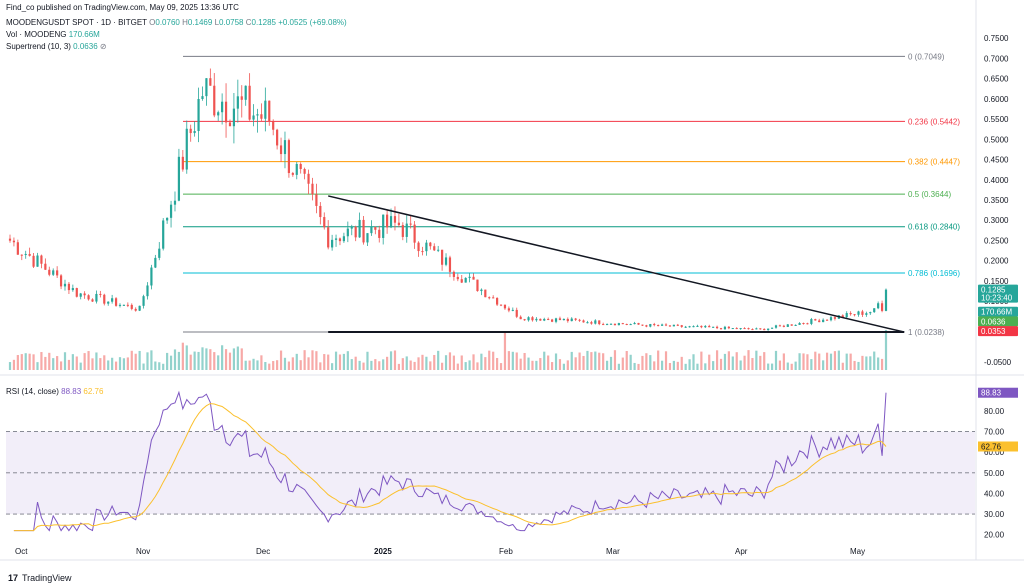 The image size is (1024, 587). I want to click on legend-row-rsi: RSI (14, close) 88.83 62.76, so click(54, 391).